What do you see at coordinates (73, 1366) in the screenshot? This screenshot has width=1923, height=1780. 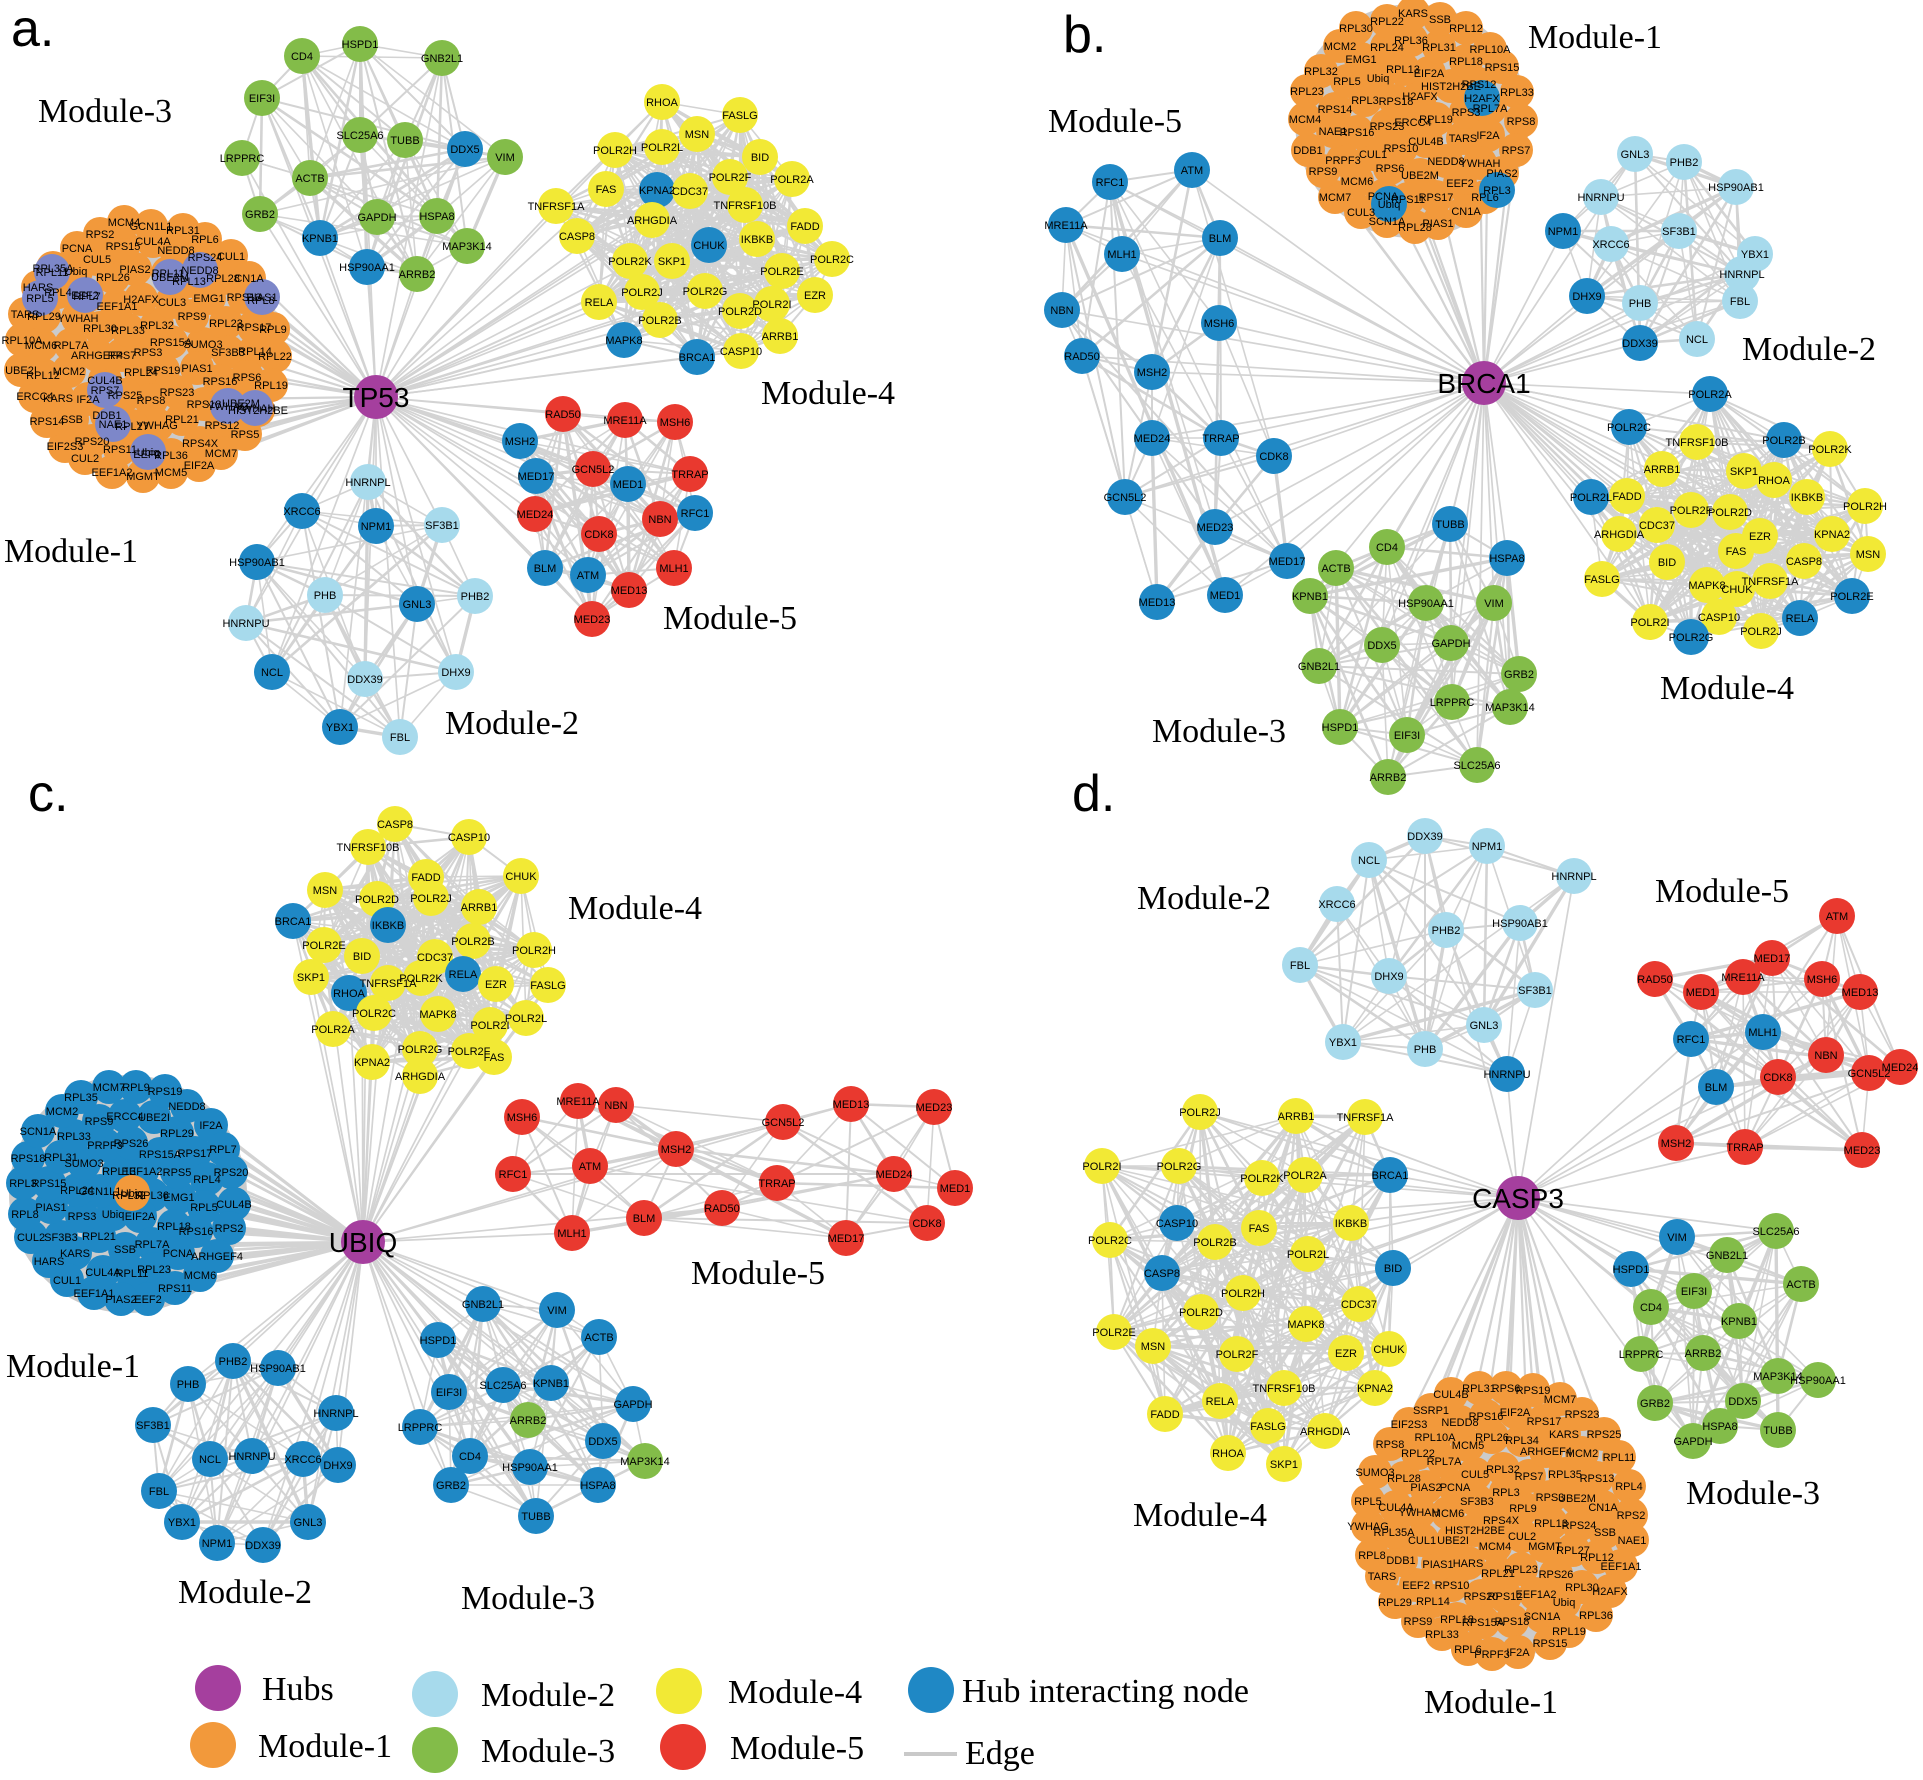 I see `svg-text: Module-1` at bounding box center [73, 1366].